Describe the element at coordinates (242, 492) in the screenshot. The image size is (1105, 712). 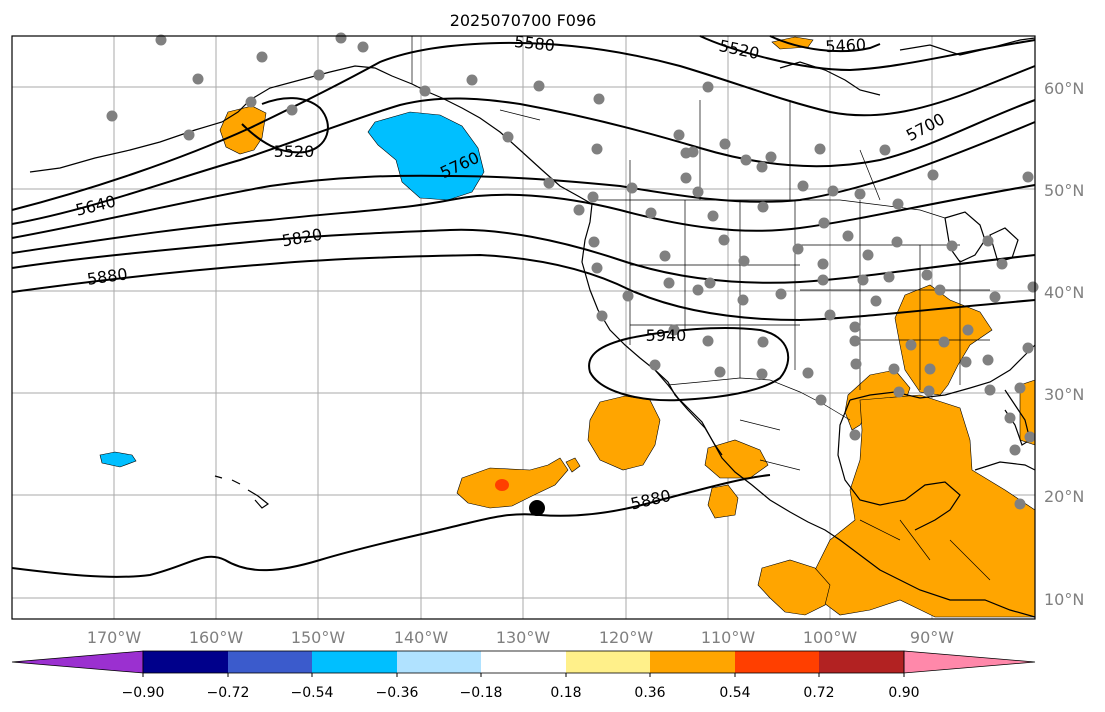
I see `hawaii-islands` at that location.